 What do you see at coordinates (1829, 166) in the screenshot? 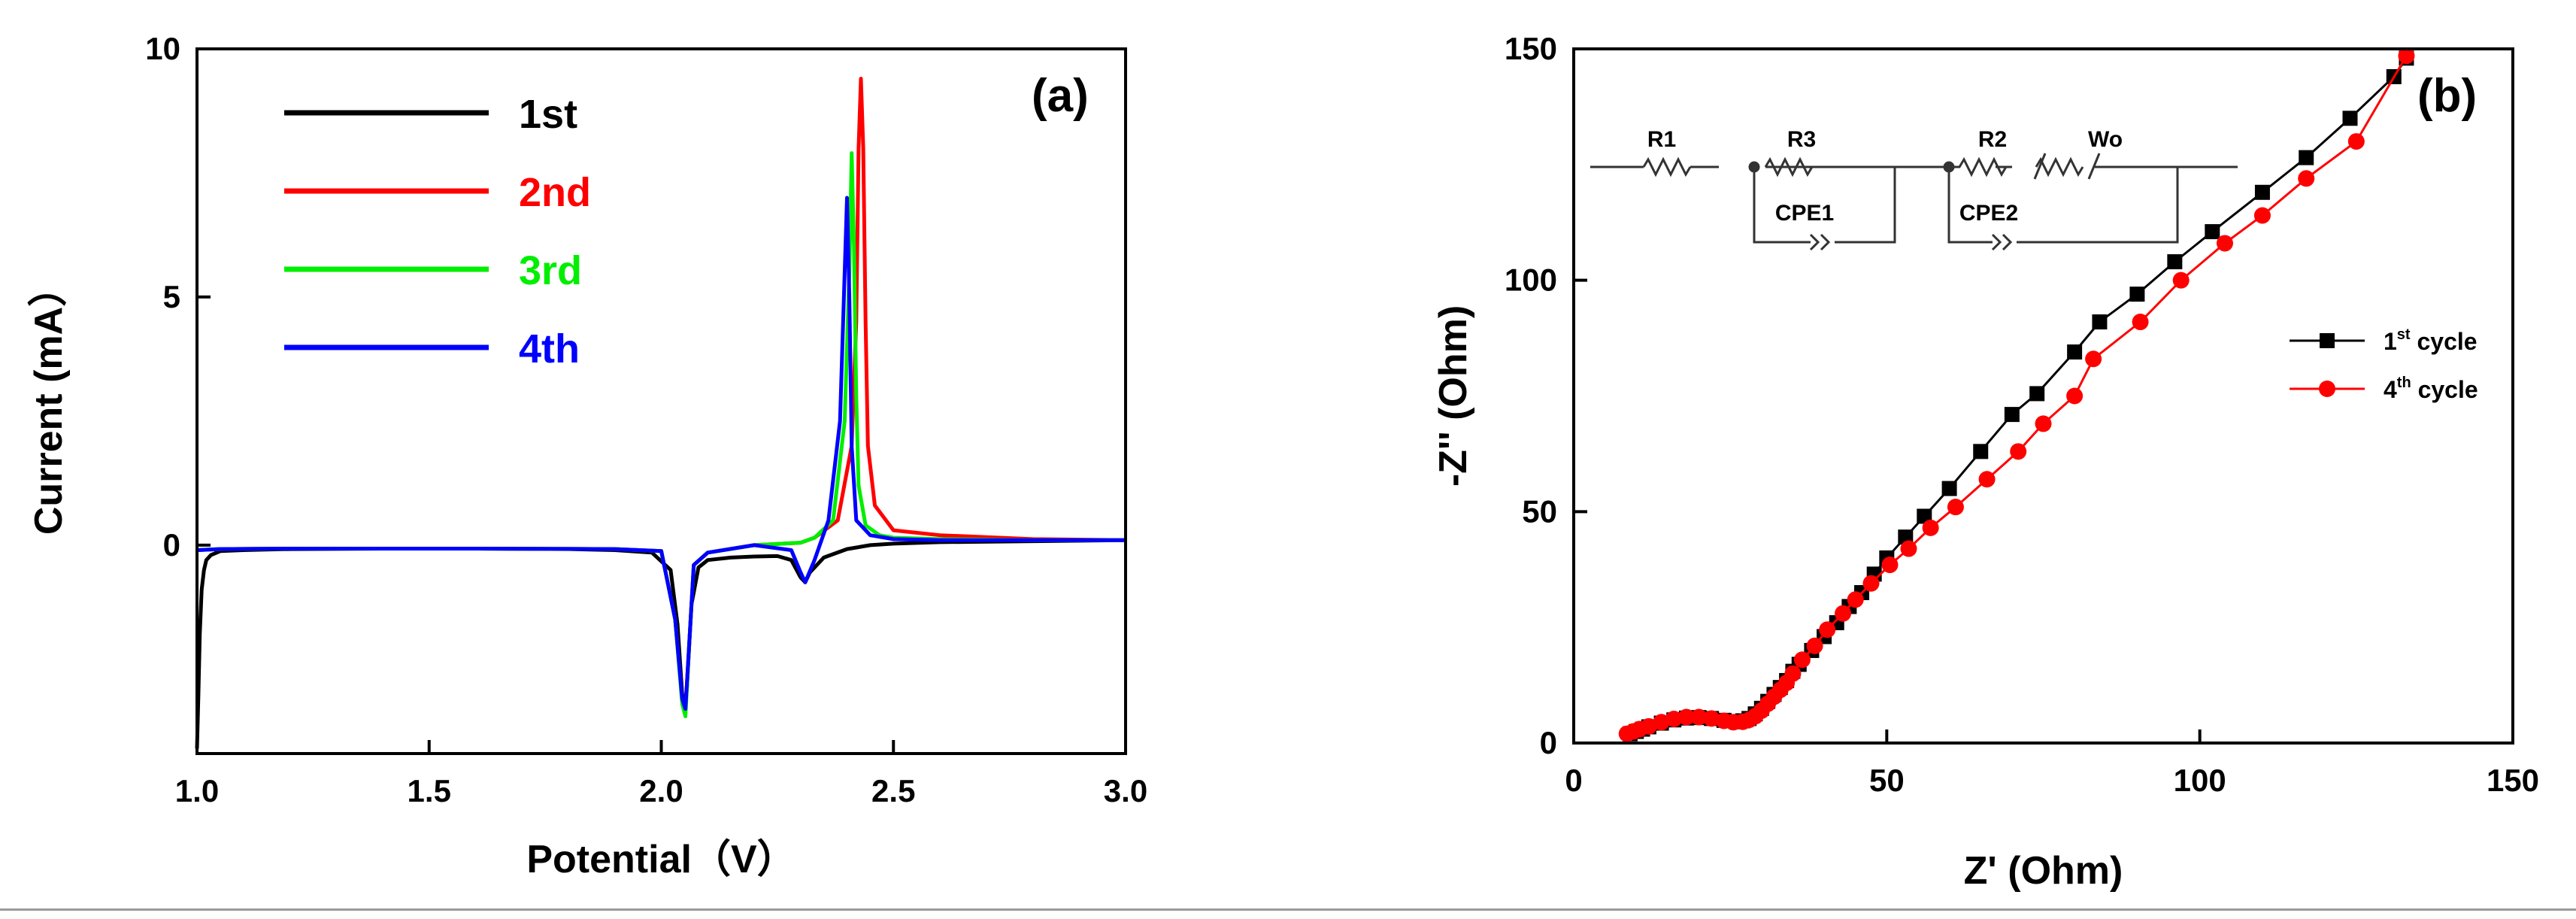
I see `circuit-resistor-r3` at bounding box center [1829, 166].